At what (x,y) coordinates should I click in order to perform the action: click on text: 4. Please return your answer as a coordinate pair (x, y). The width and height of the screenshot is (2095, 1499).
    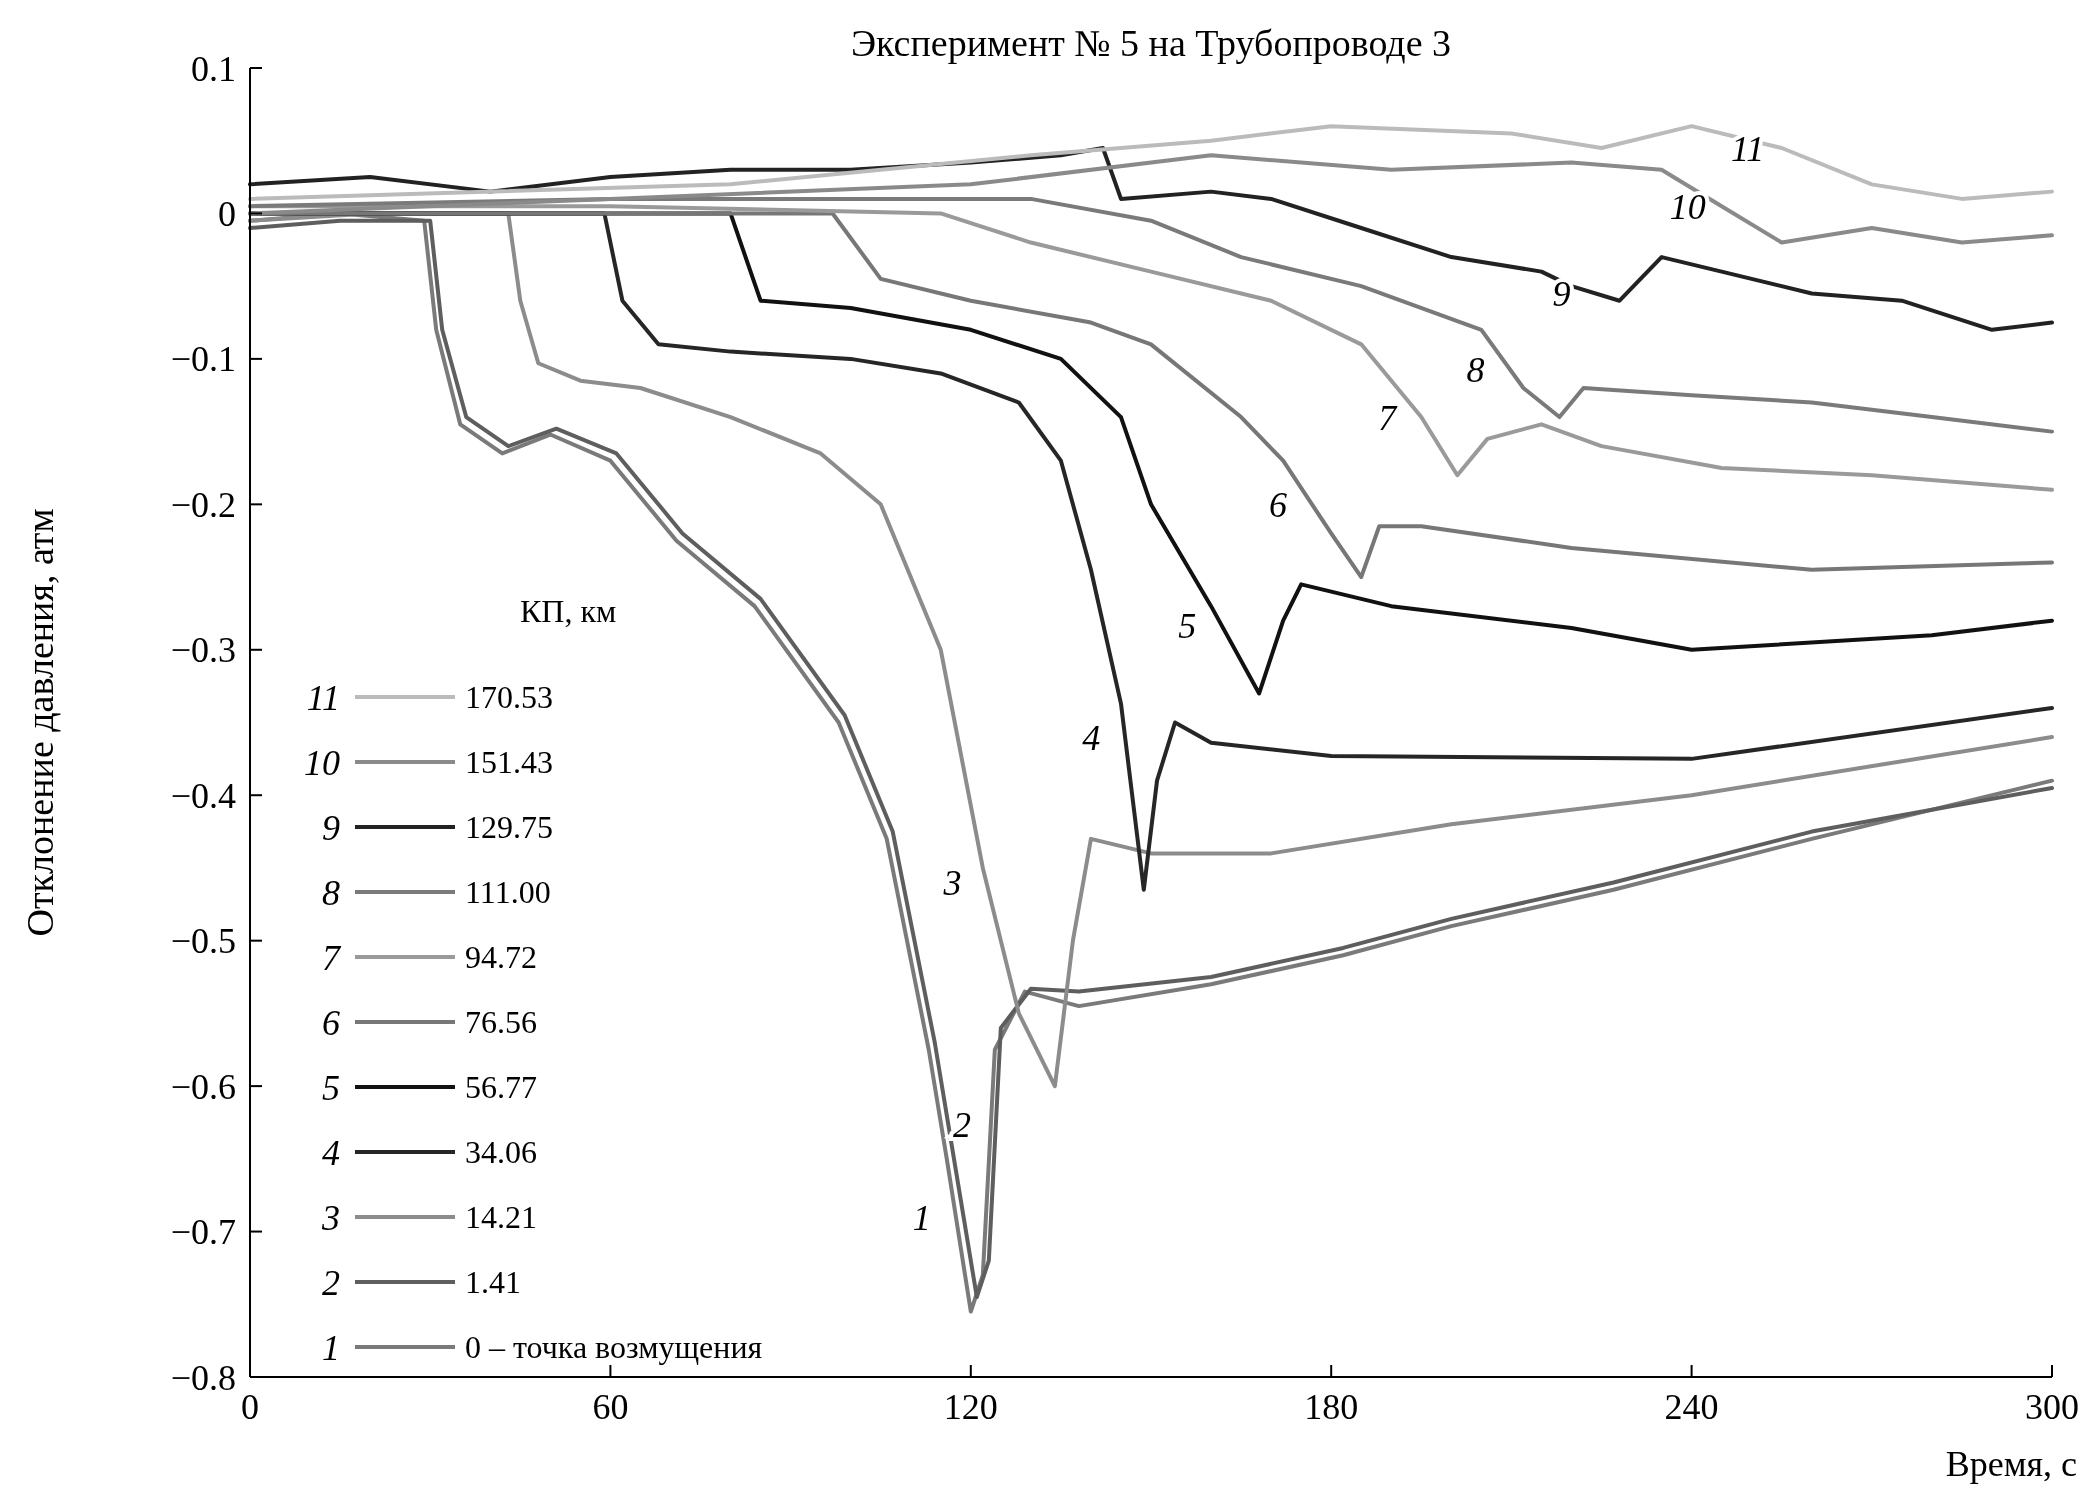
    Looking at the image, I should click on (331, 1152).